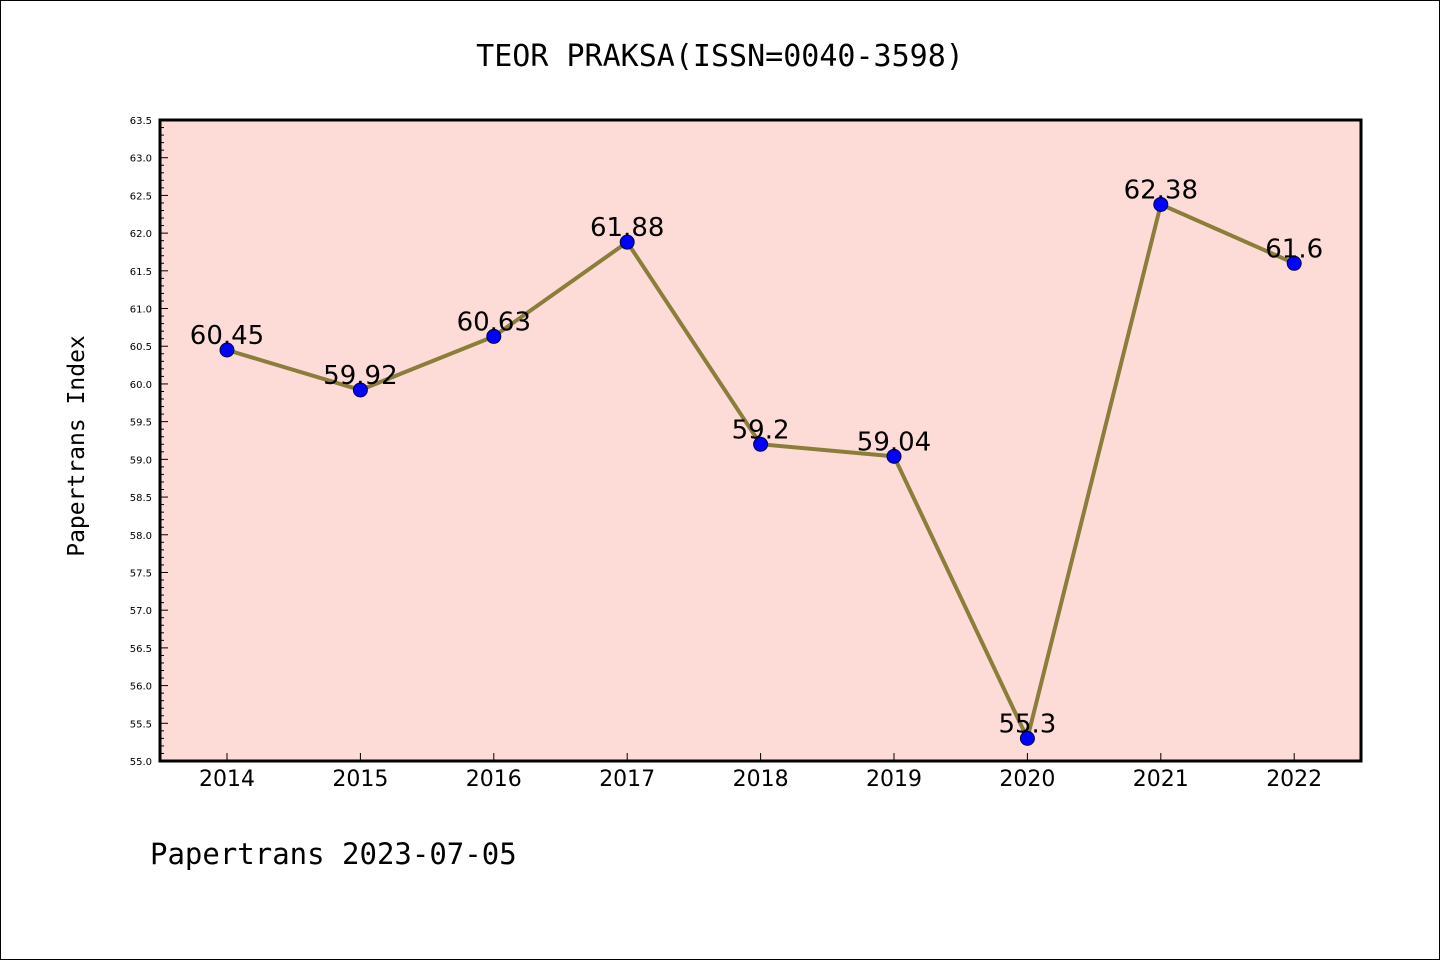 Image resolution: width=1440 pixels, height=960 pixels. I want to click on x-tick-label: 2018, so click(761, 779).